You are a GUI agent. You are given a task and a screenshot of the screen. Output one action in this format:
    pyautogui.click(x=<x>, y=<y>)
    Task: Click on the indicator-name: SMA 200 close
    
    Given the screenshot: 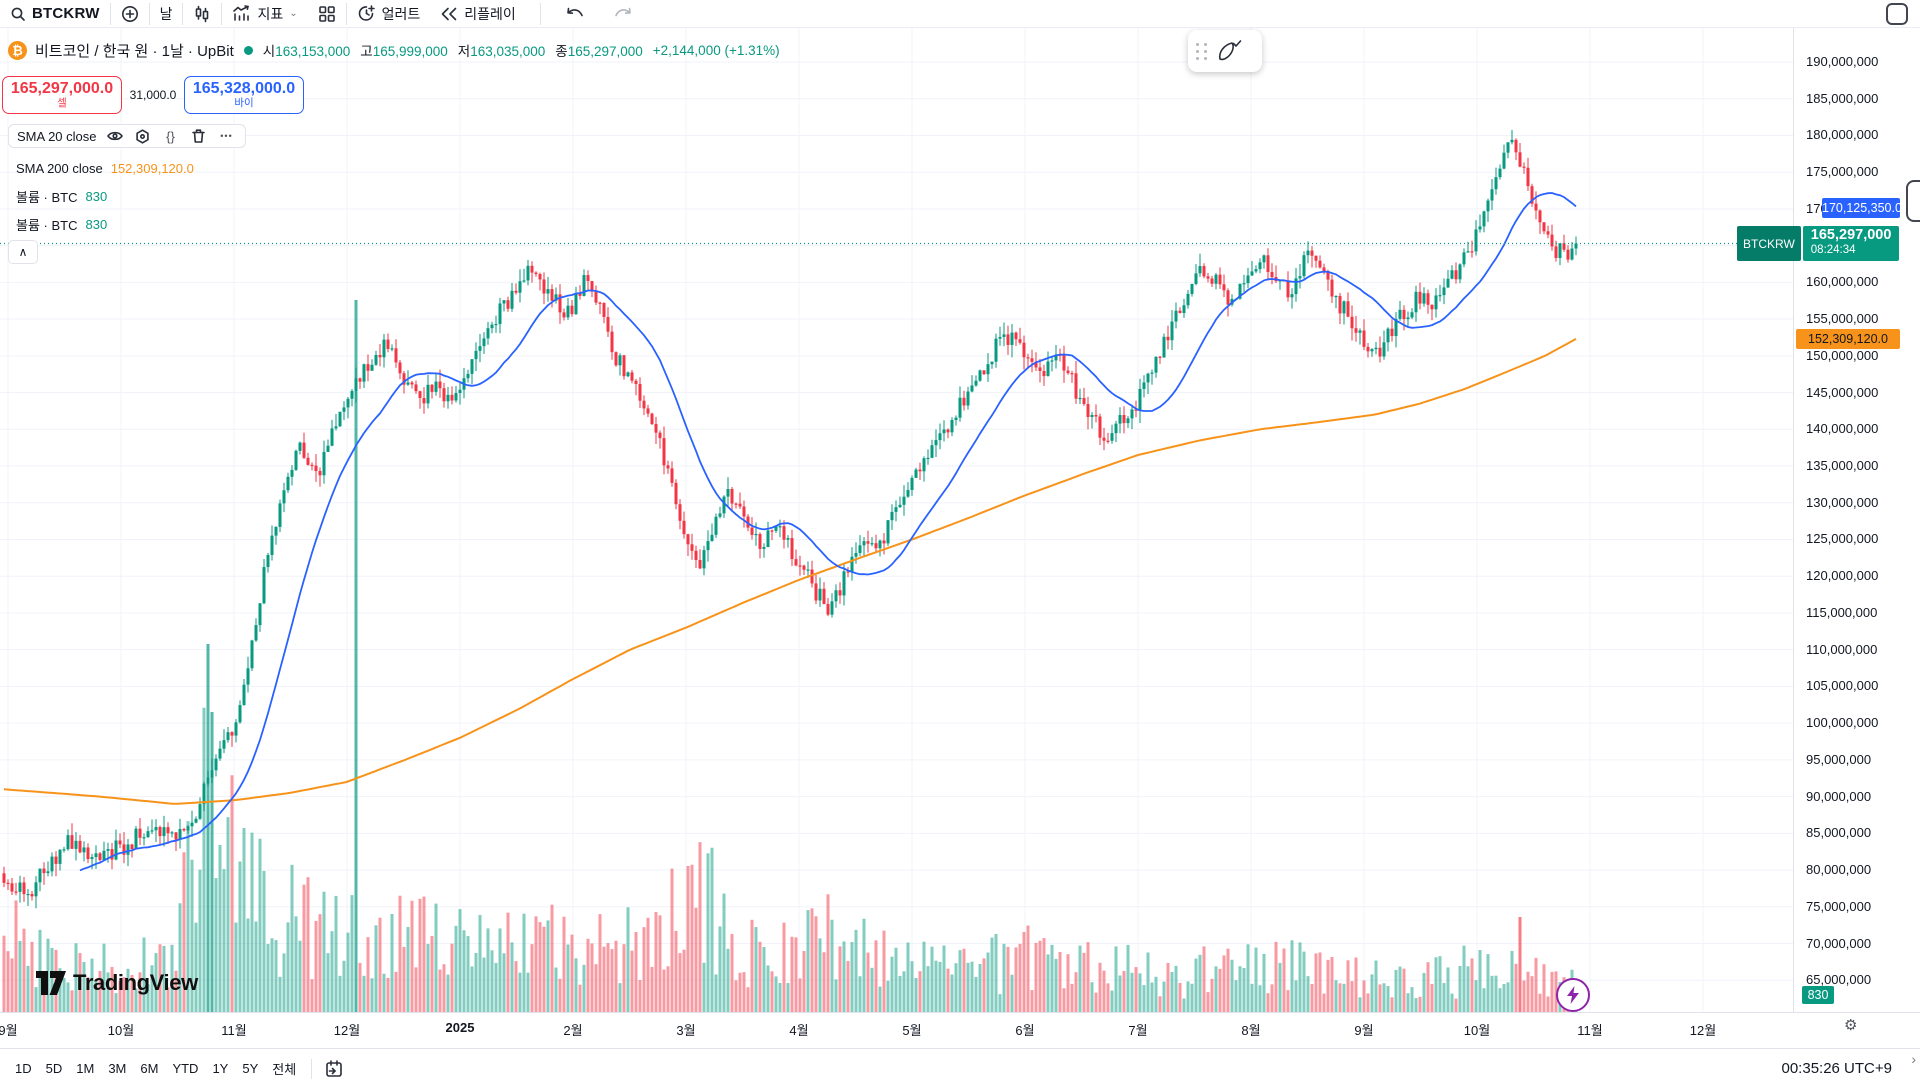 What is the action you would take?
    pyautogui.click(x=59, y=168)
    